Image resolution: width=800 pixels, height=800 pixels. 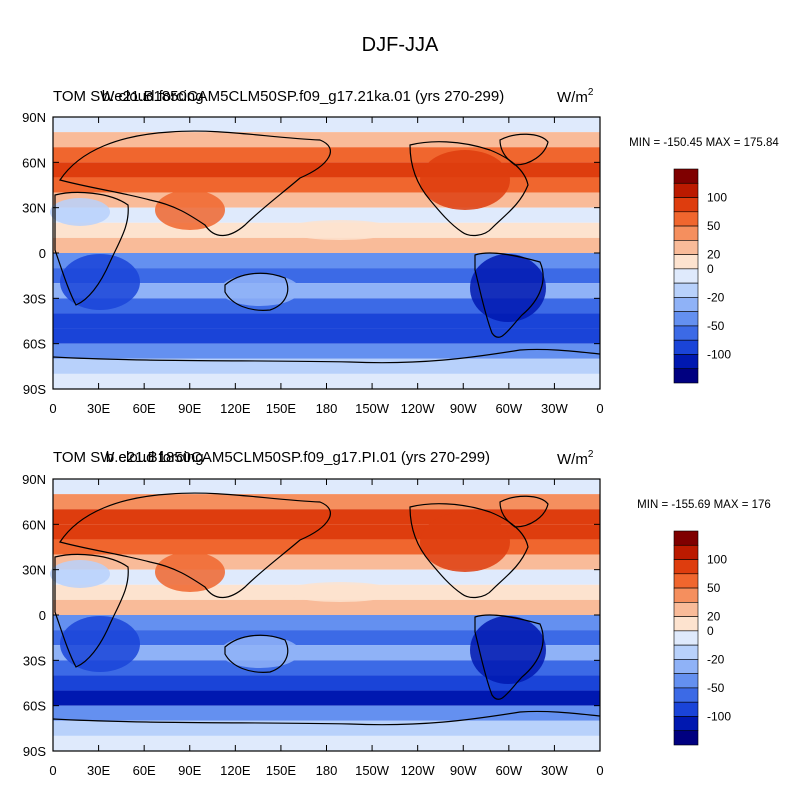 What do you see at coordinates (682, 143) in the screenshot?
I see `panel-1-min-value: -150.45` at bounding box center [682, 143].